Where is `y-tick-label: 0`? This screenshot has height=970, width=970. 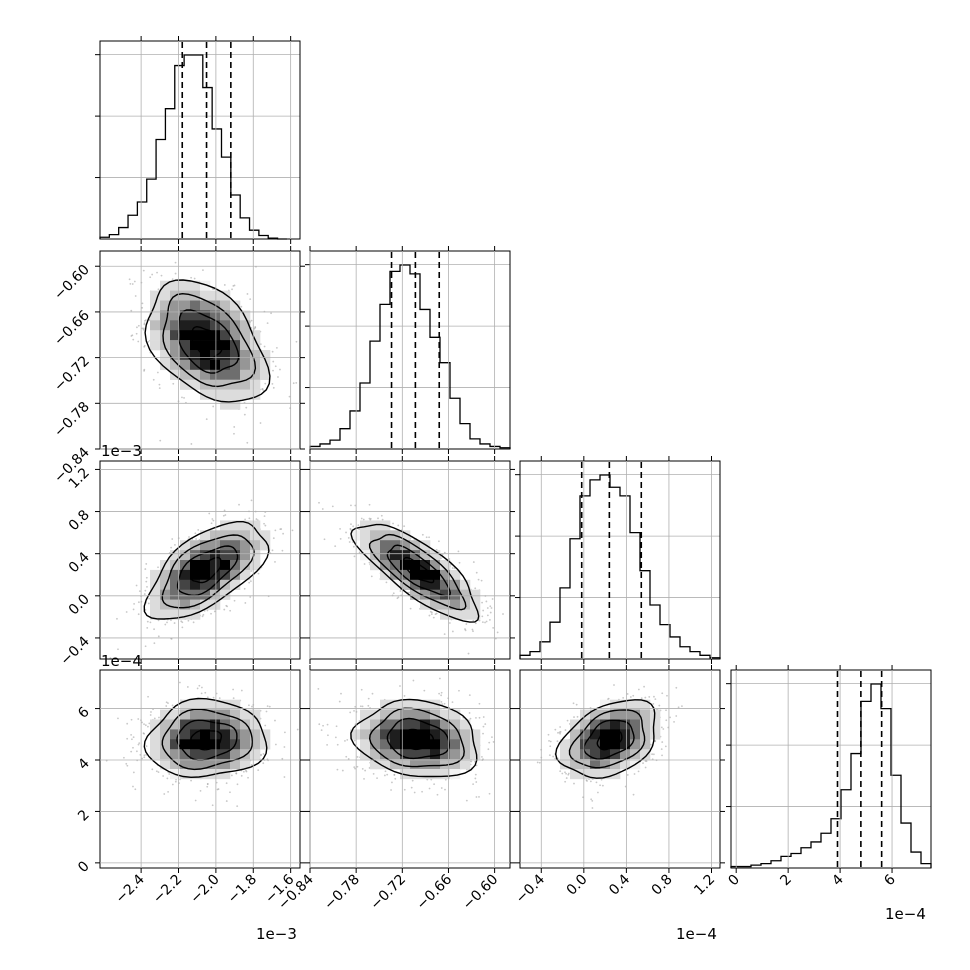
y-tick-label: 0 is located at coordinates (84, 867).